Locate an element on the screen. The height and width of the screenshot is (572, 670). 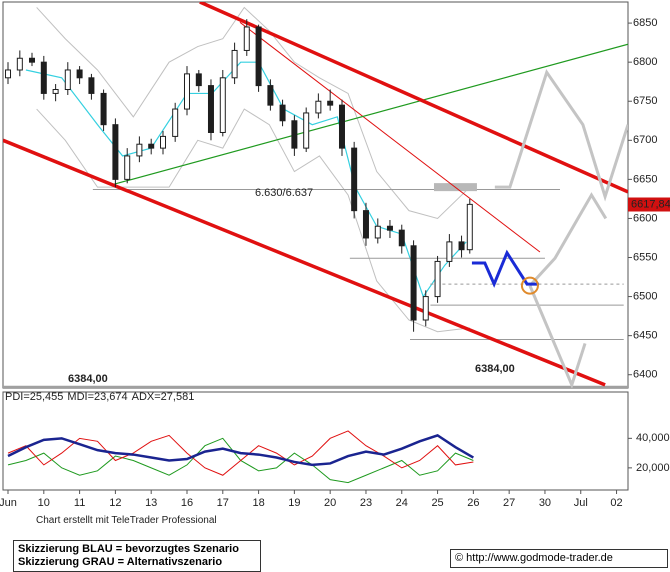
x-tick-label: 02 is located at coordinates (616, 503).